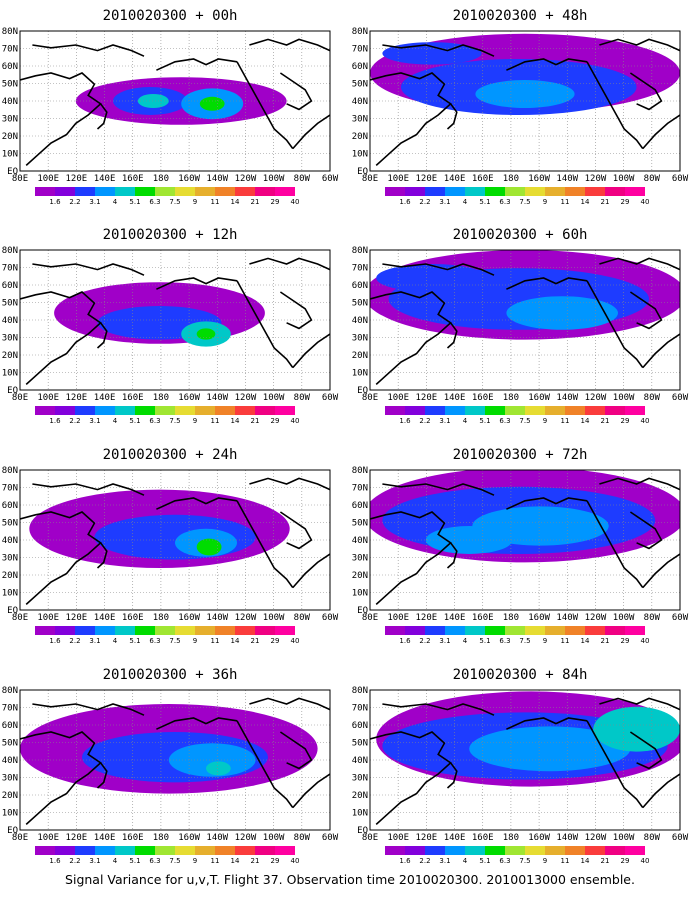 The image size is (700, 900). Describe the element at coordinates (170, 16) in the screenshot. I see `panel-title: 2010020300 + 00h` at that location.